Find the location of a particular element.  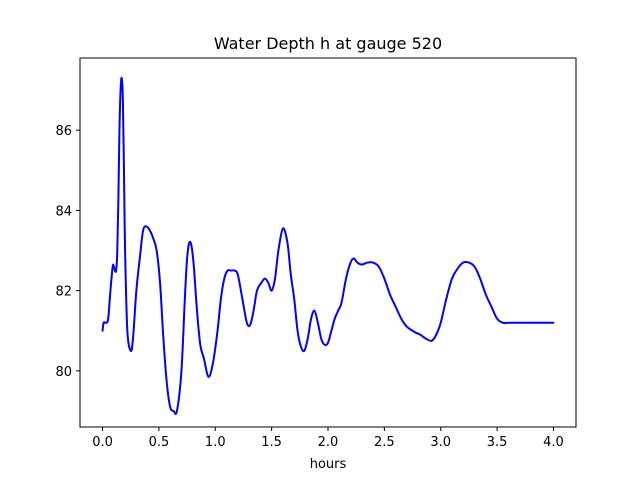

x-tick-label: 4.0 is located at coordinates (553, 442).